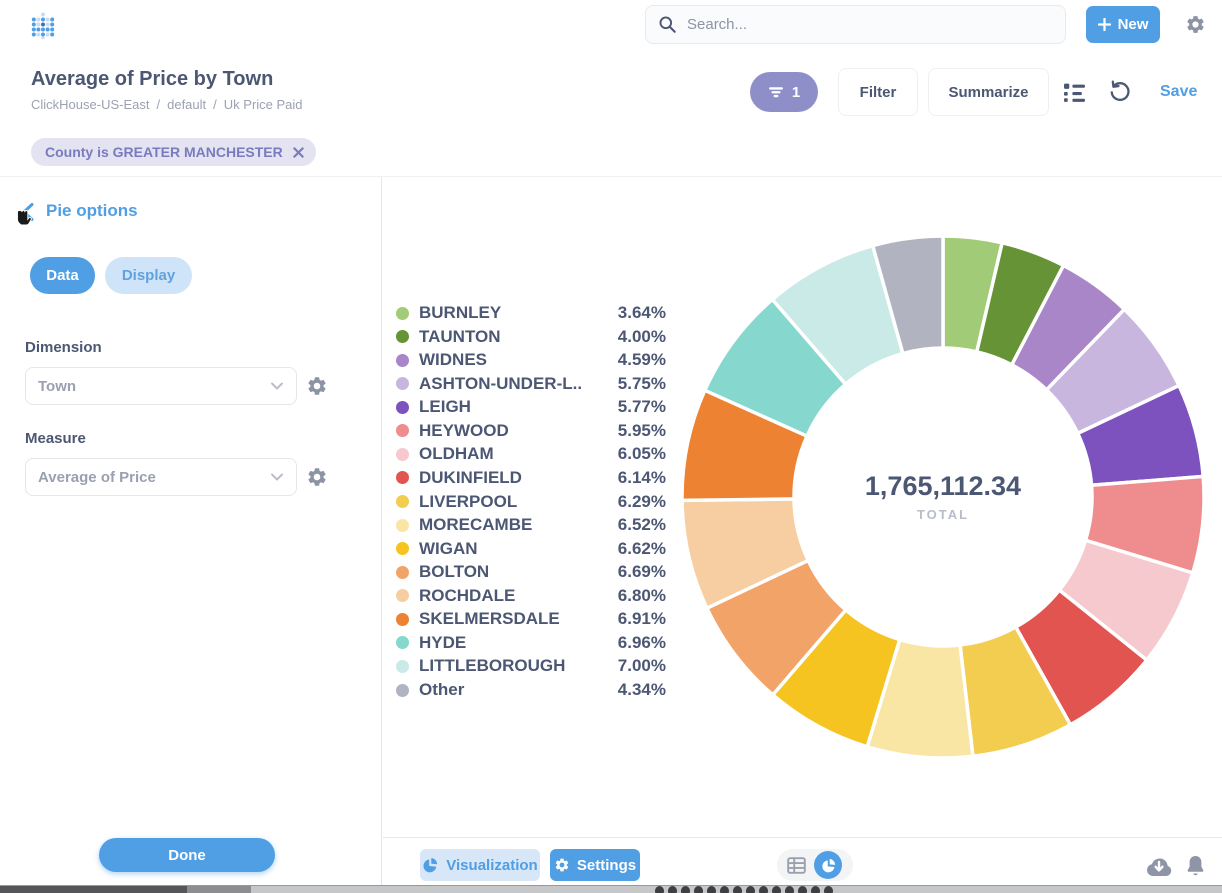 Image resolution: width=1222 pixels, height=893 pixels. I want to click on bottom-edge-strip, so click(611, 889).